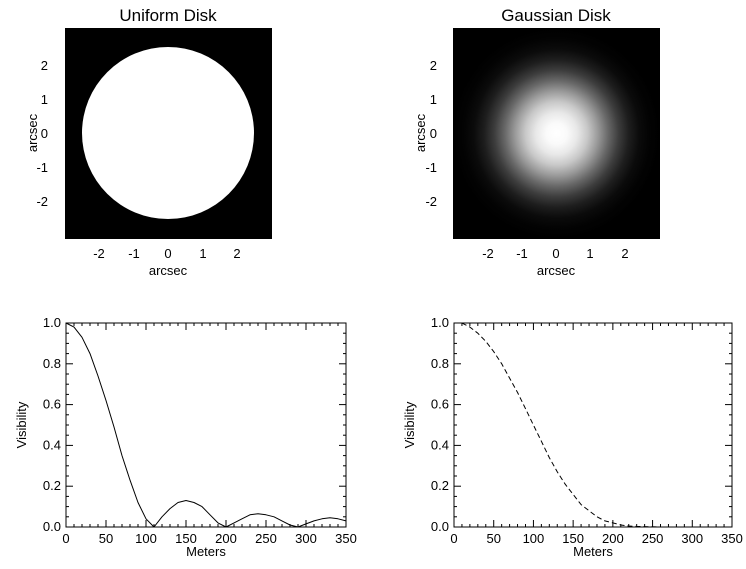 Image resolution: width=746 pixels, height=569 pixels. I want to click on chart-title: Uniform Disk, so click(168, 15).